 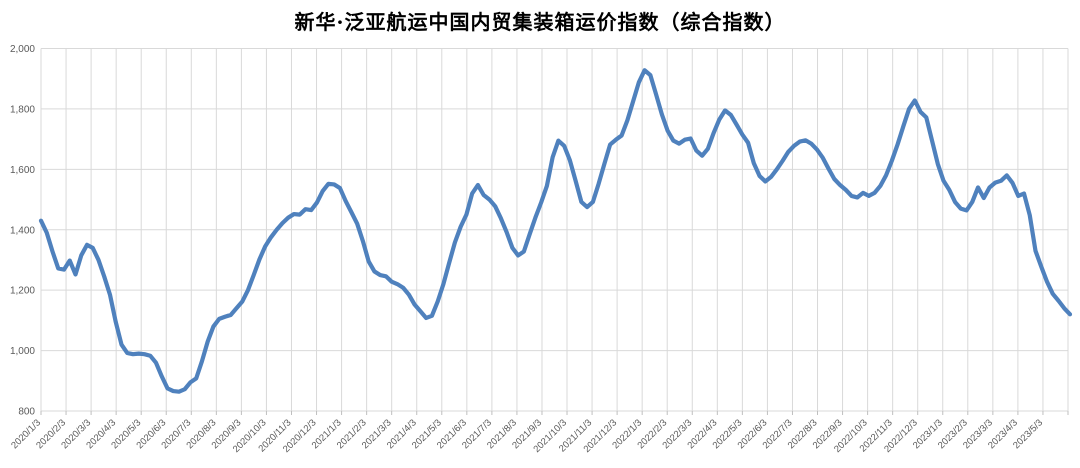 I want to click on y-tick-label: 800, so click(x=26, y=412).